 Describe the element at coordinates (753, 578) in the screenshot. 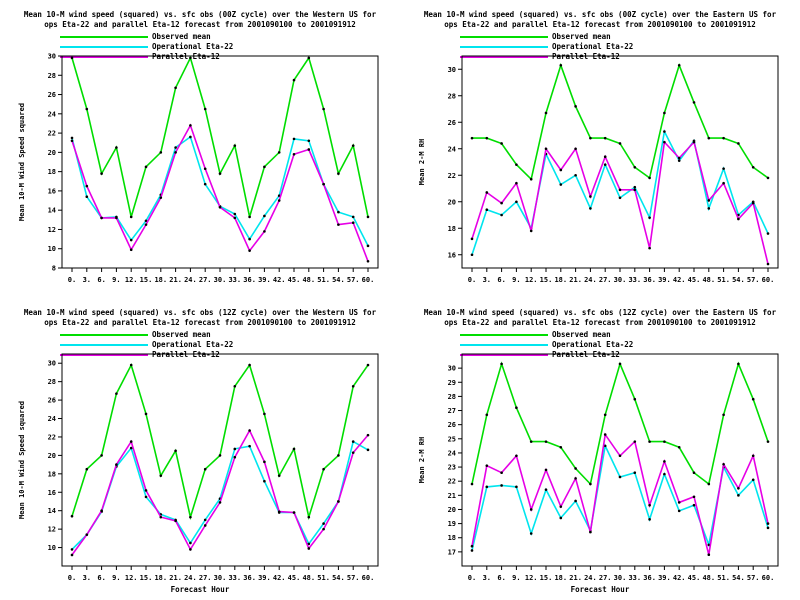

I see `x-tick-label: 57.` at that location.